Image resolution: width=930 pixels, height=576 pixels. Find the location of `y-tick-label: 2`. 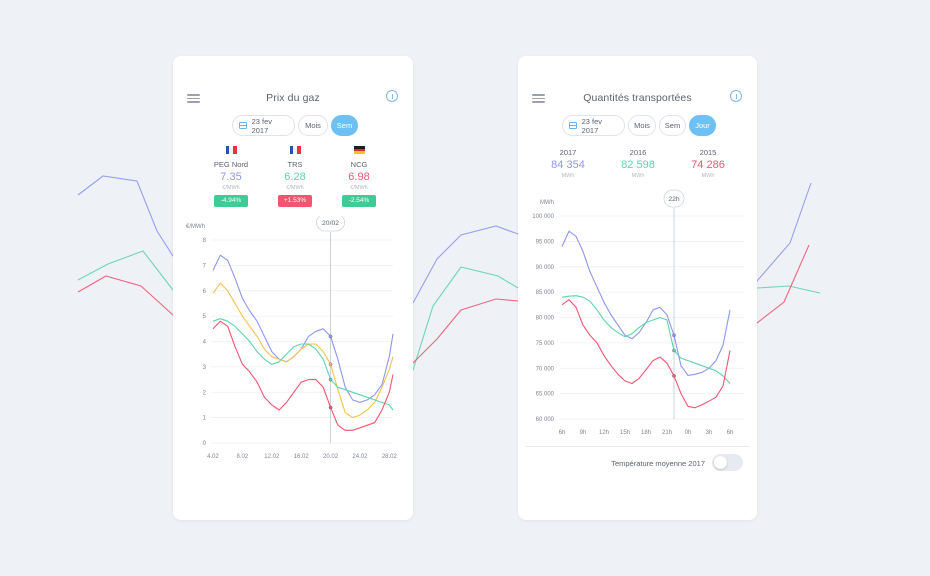

y-tick-label: 2 is located at coordinates (205, 393).